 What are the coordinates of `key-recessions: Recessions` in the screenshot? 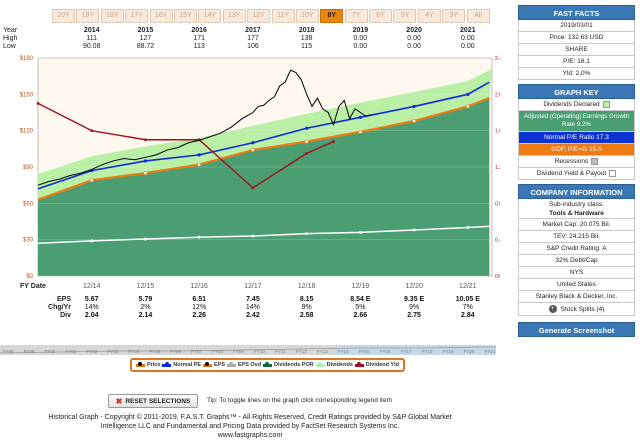 It's located at (576, 162).